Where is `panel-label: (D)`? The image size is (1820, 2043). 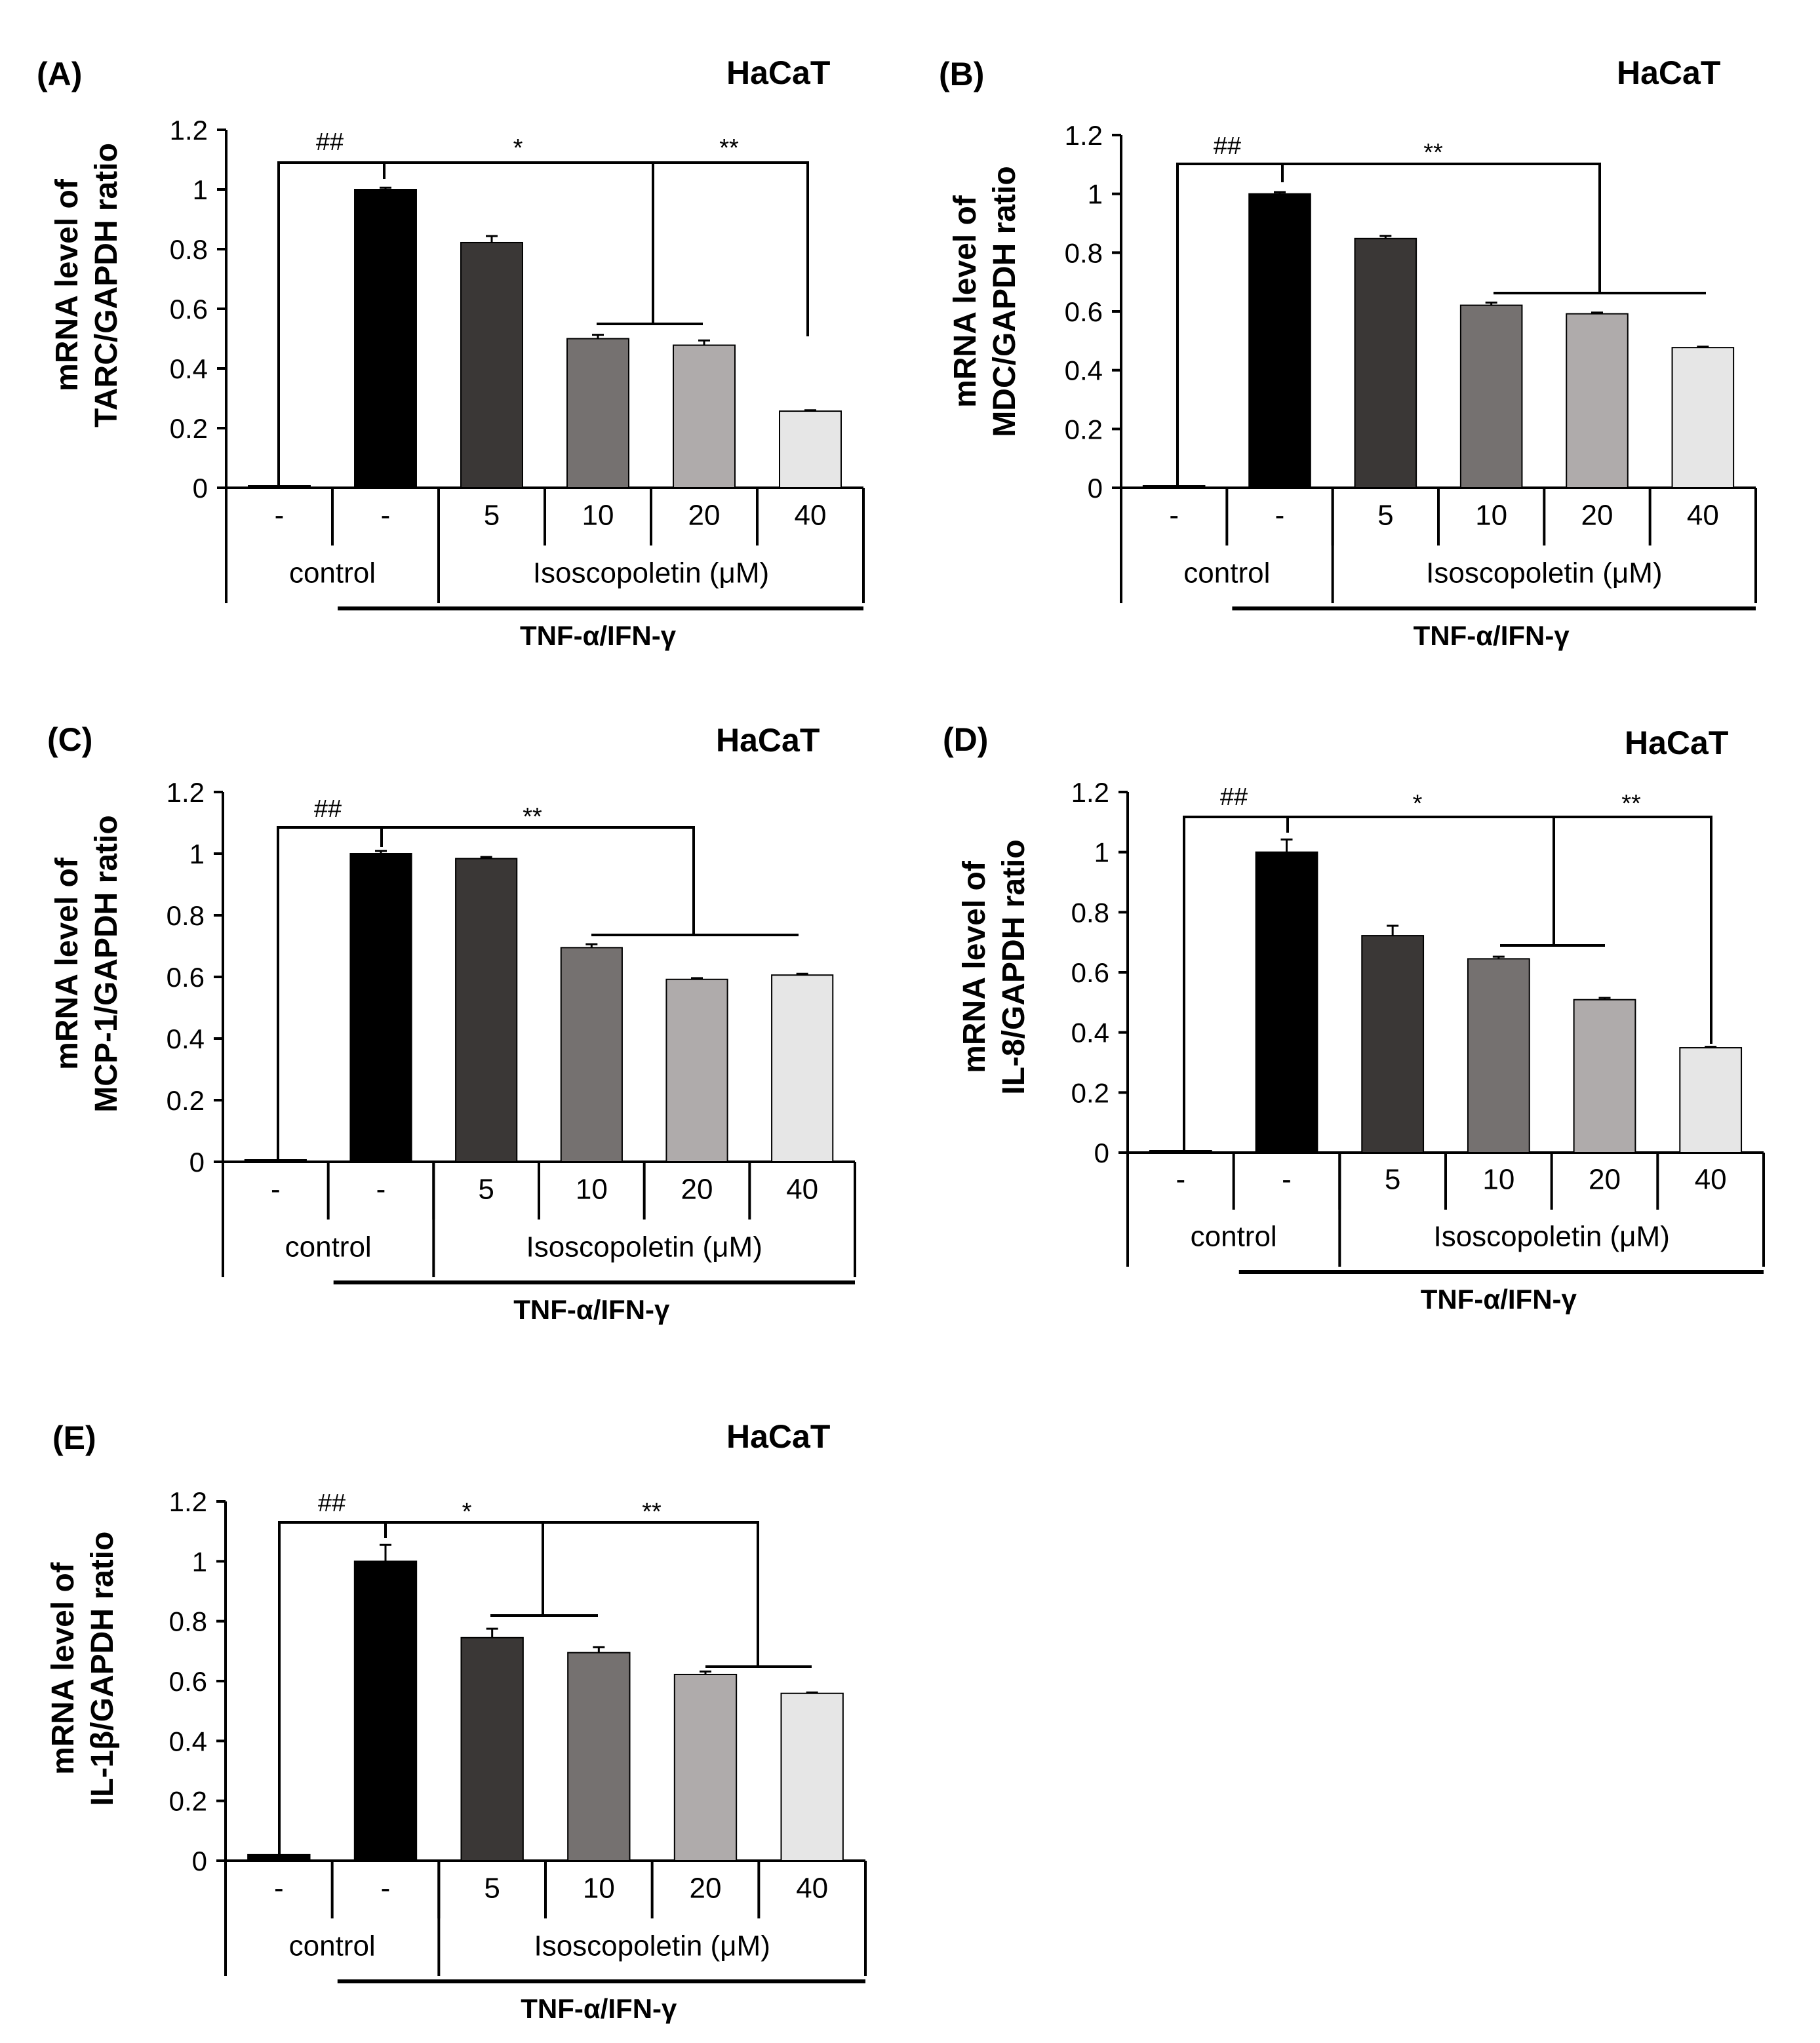
panel-label: (D) is located at coordinates (965, 739).